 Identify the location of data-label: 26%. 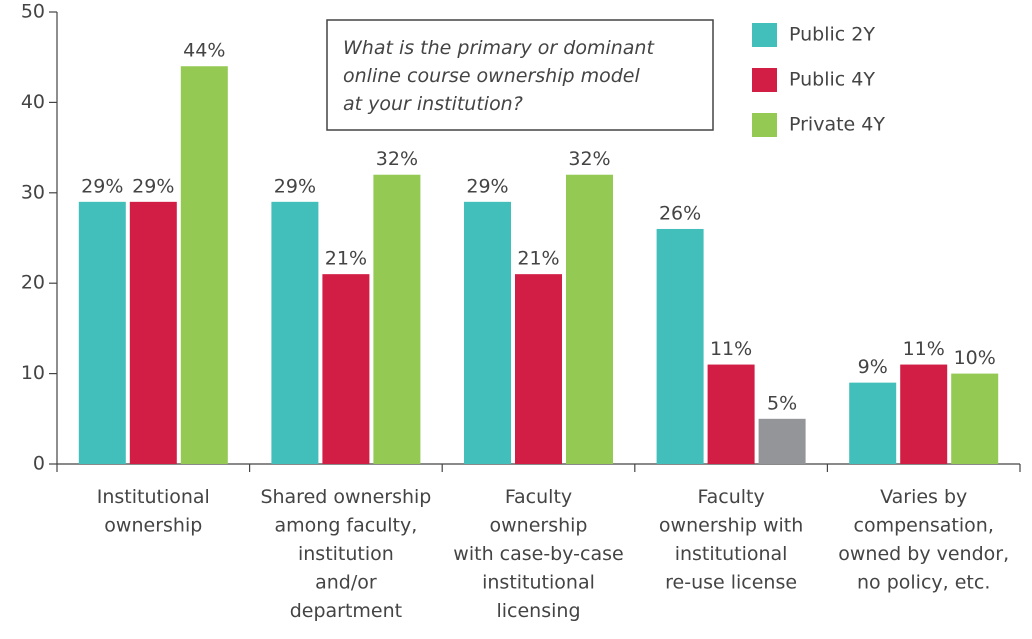
(680, 213).